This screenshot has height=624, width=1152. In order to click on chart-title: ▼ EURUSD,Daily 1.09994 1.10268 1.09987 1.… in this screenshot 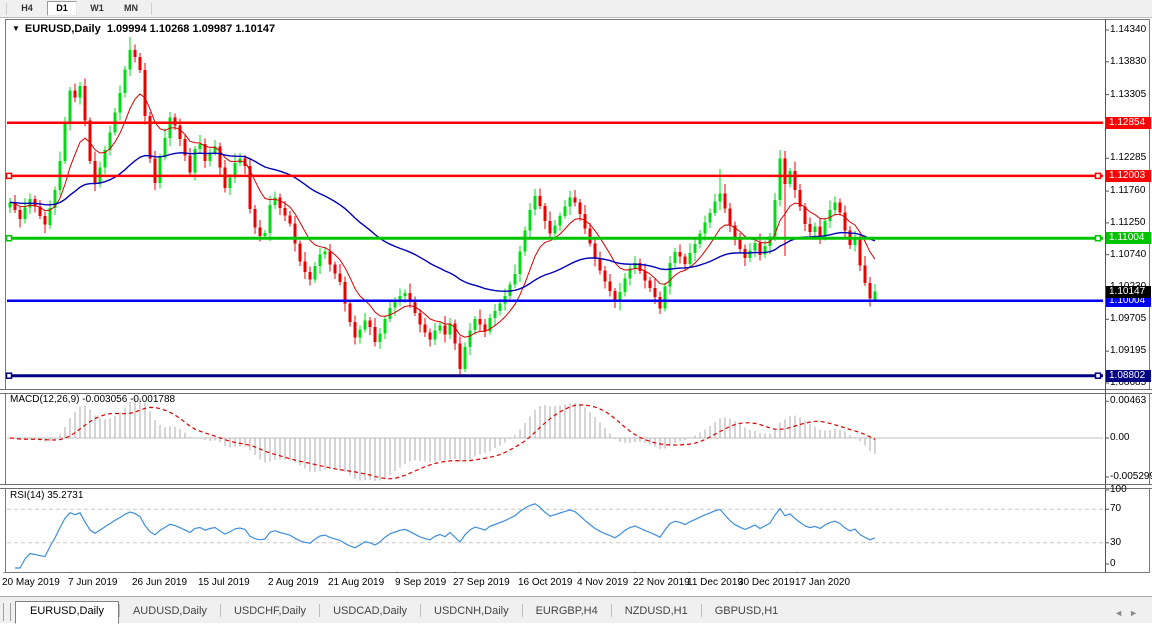, I will do `click(143, 29)`.